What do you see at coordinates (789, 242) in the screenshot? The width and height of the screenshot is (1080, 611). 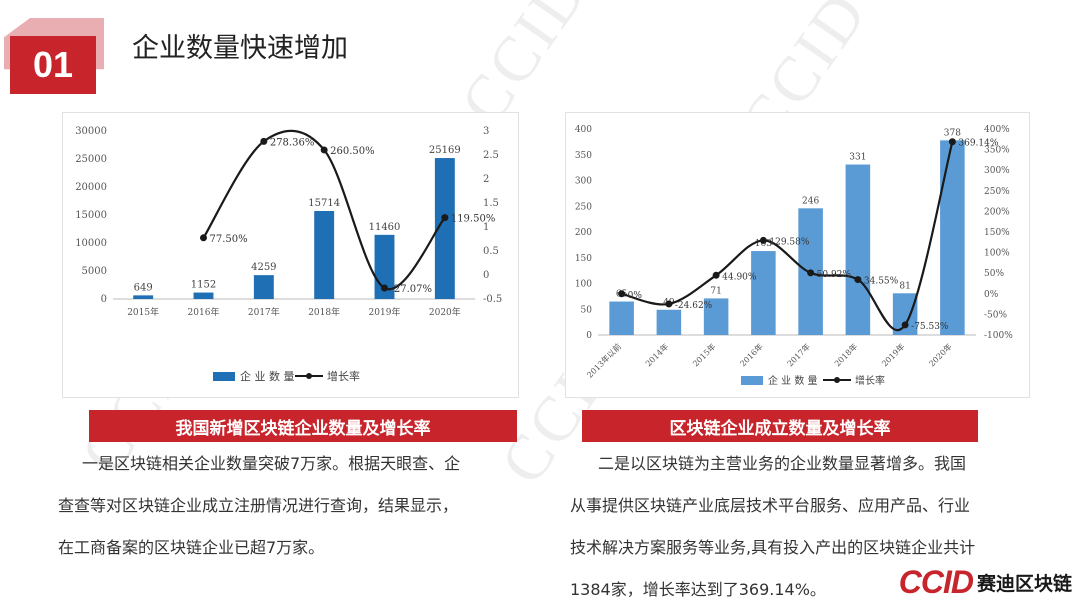 I see `growth-rate-label: 129.58%` at bounding box center [789, 242].